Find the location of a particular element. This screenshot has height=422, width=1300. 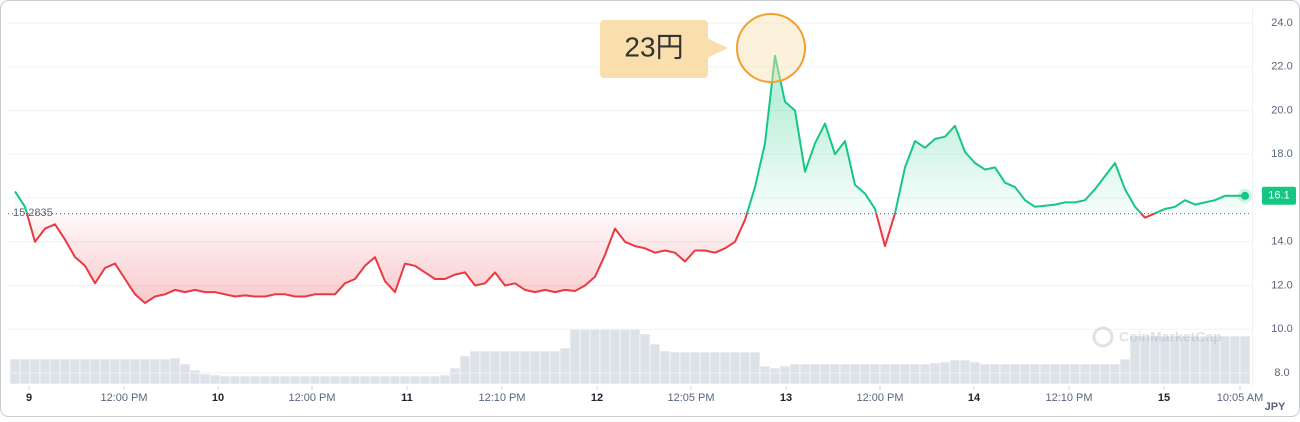

watermark-logo is located at coordinates (1103, 337).